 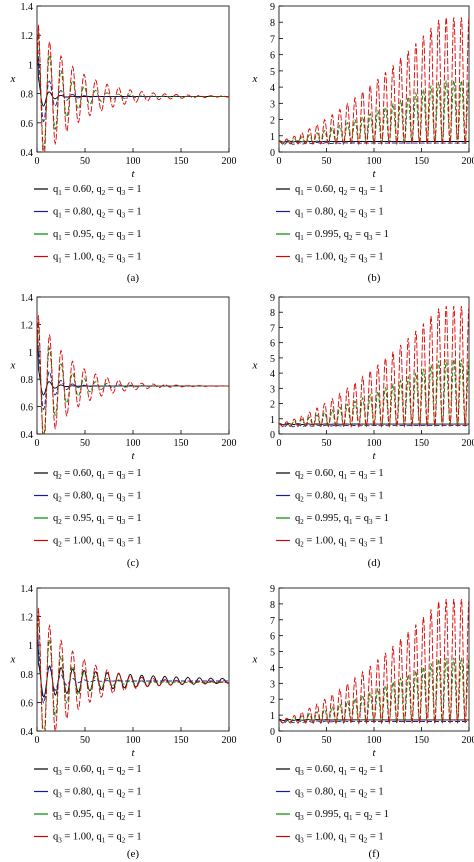 What do you see at coordinates (272, 72) in the screenshot?
I see `y-tick-label: 5` at bounding box center [272, 72].